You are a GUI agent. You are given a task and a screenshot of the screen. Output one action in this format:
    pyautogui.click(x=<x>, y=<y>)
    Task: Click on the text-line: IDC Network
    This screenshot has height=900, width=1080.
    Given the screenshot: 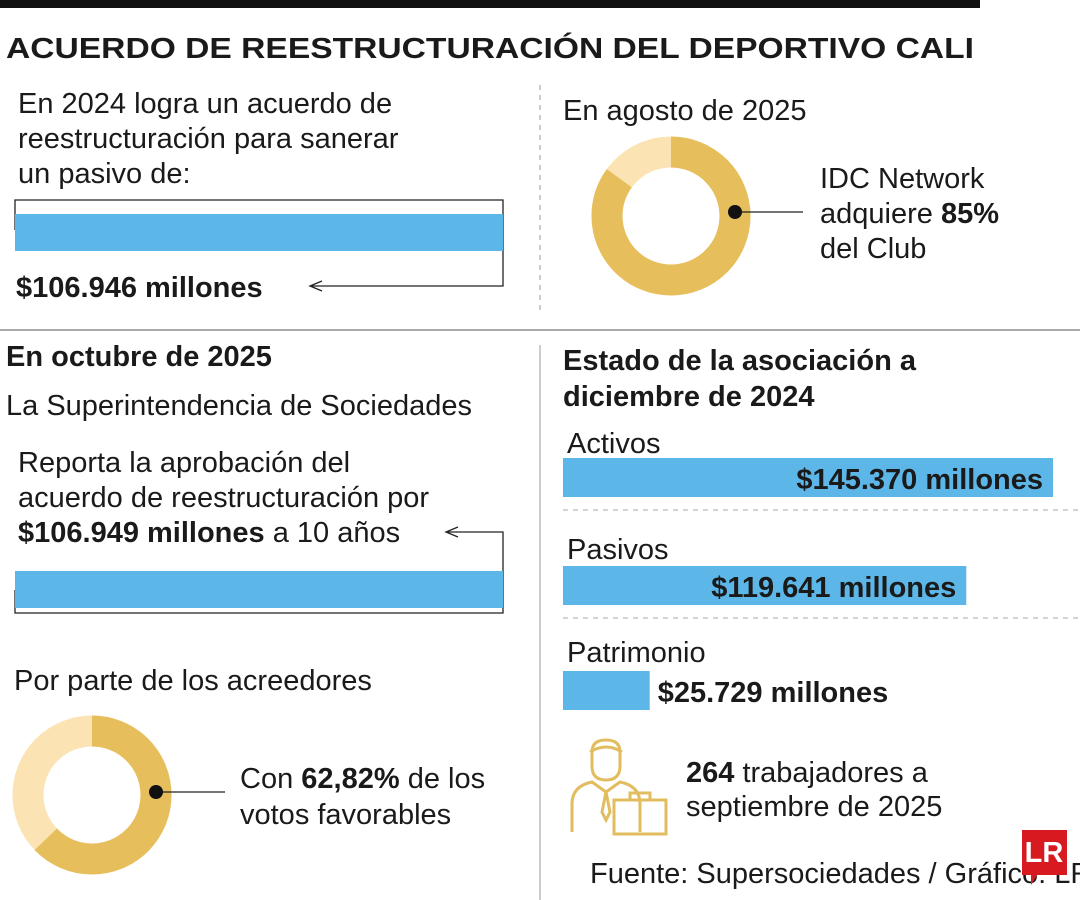 What is the action you would take?
    pyautogui.click(x=902, y=179)
    